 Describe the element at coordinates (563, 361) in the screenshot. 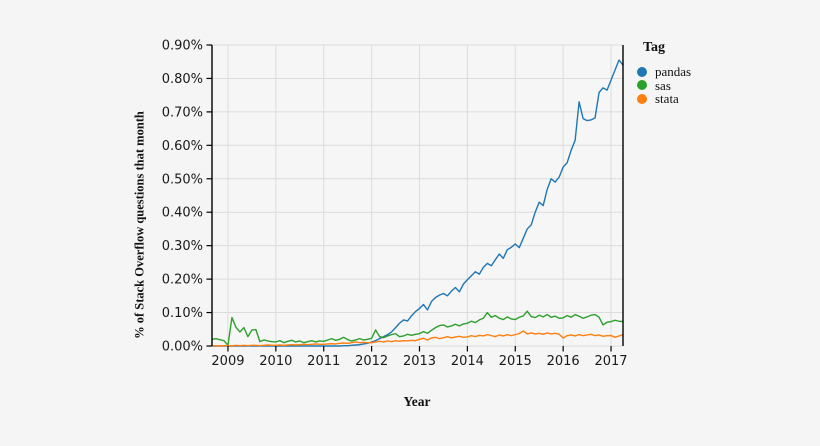

I see `x-tick-label: 2016` at that location.